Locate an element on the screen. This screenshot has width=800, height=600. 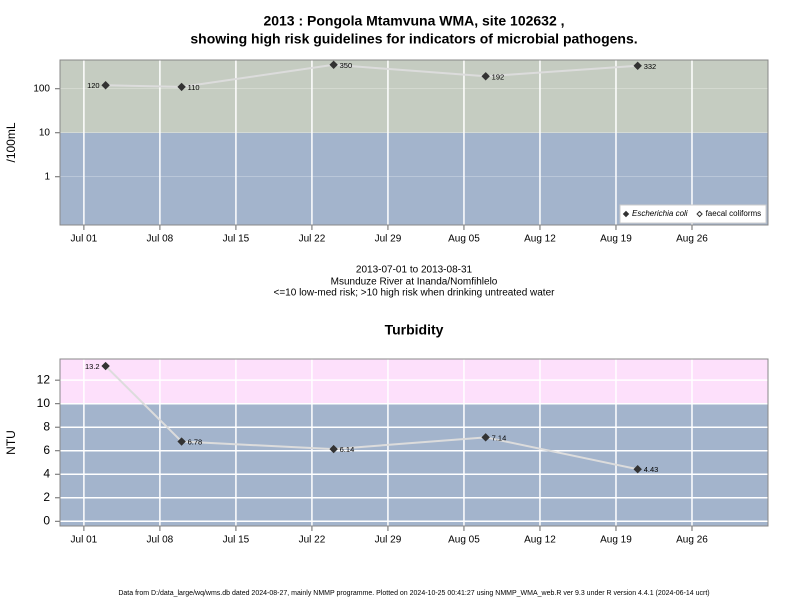
data-label: 350 is located at coordinates (346, 65).